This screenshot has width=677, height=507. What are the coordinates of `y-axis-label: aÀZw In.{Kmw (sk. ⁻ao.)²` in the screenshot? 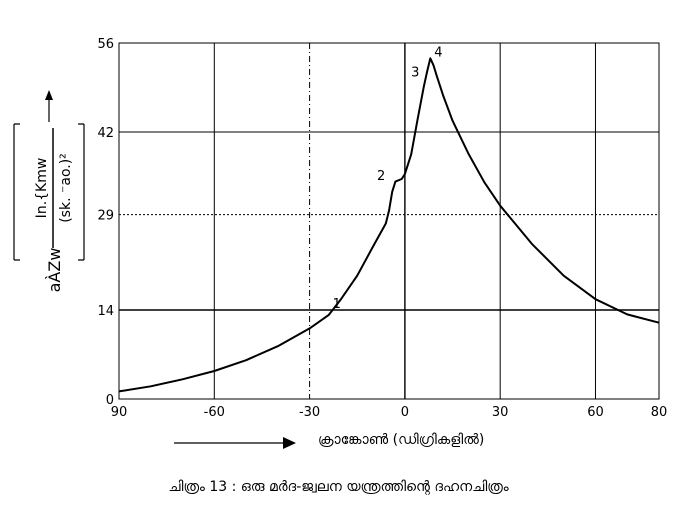 It's located at (49, 191).